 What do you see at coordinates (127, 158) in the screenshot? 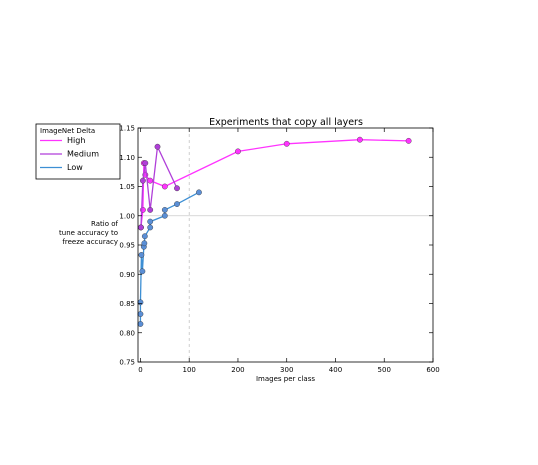
I see `y-tick-label: 1.10` at bounding box center [127, 158].